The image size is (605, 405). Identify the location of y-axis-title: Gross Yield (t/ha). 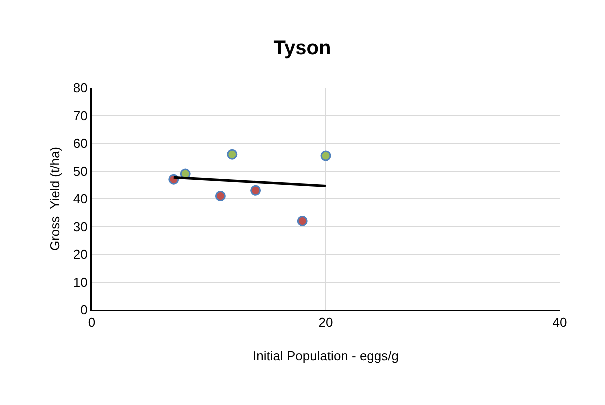
(55, 199).